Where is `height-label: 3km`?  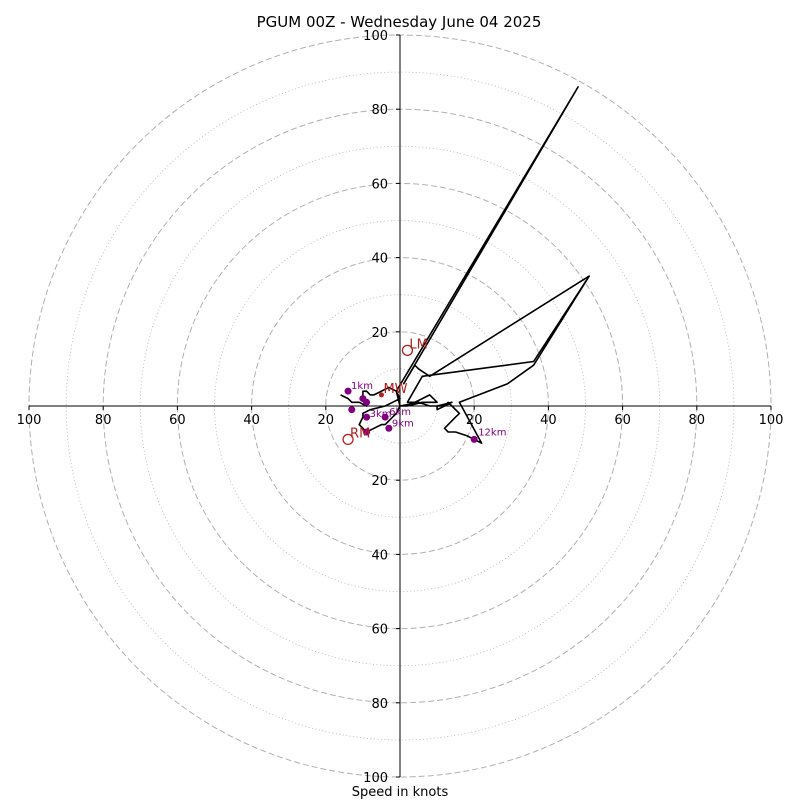 height-label: 3km is located at coordinates (381, 414).